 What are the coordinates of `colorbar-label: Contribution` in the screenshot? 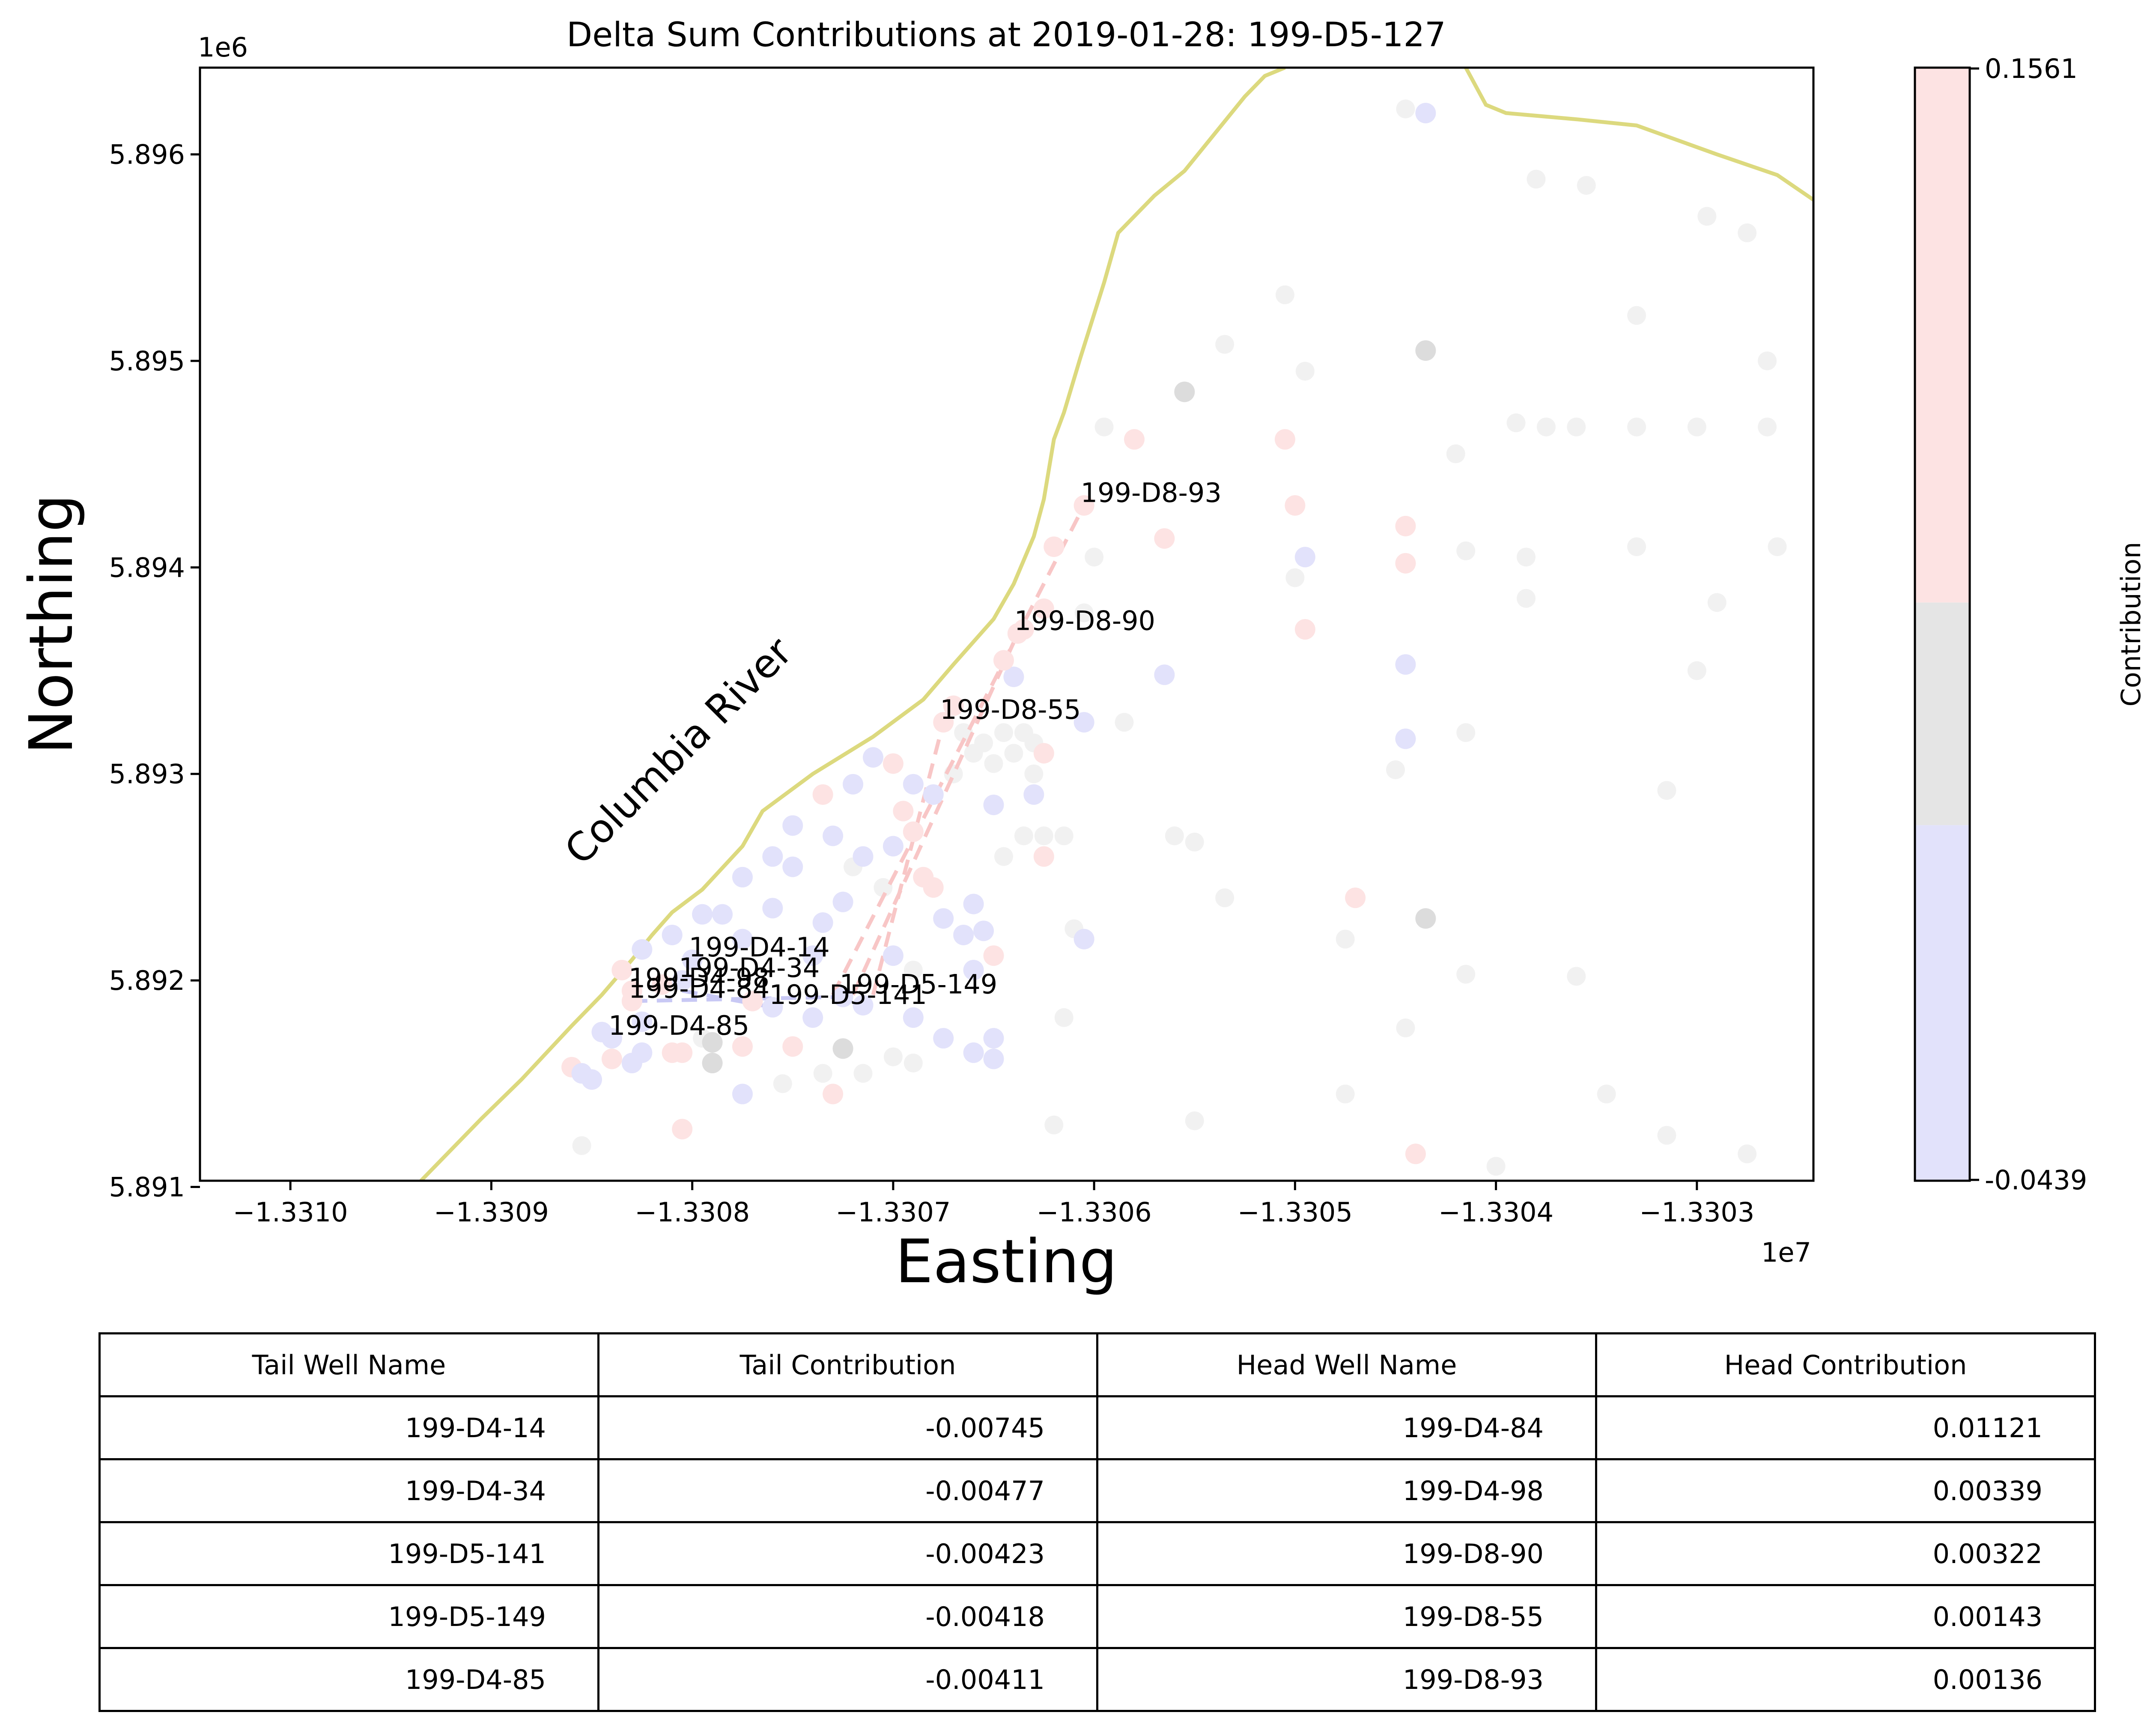 It's located at (2128, 624).